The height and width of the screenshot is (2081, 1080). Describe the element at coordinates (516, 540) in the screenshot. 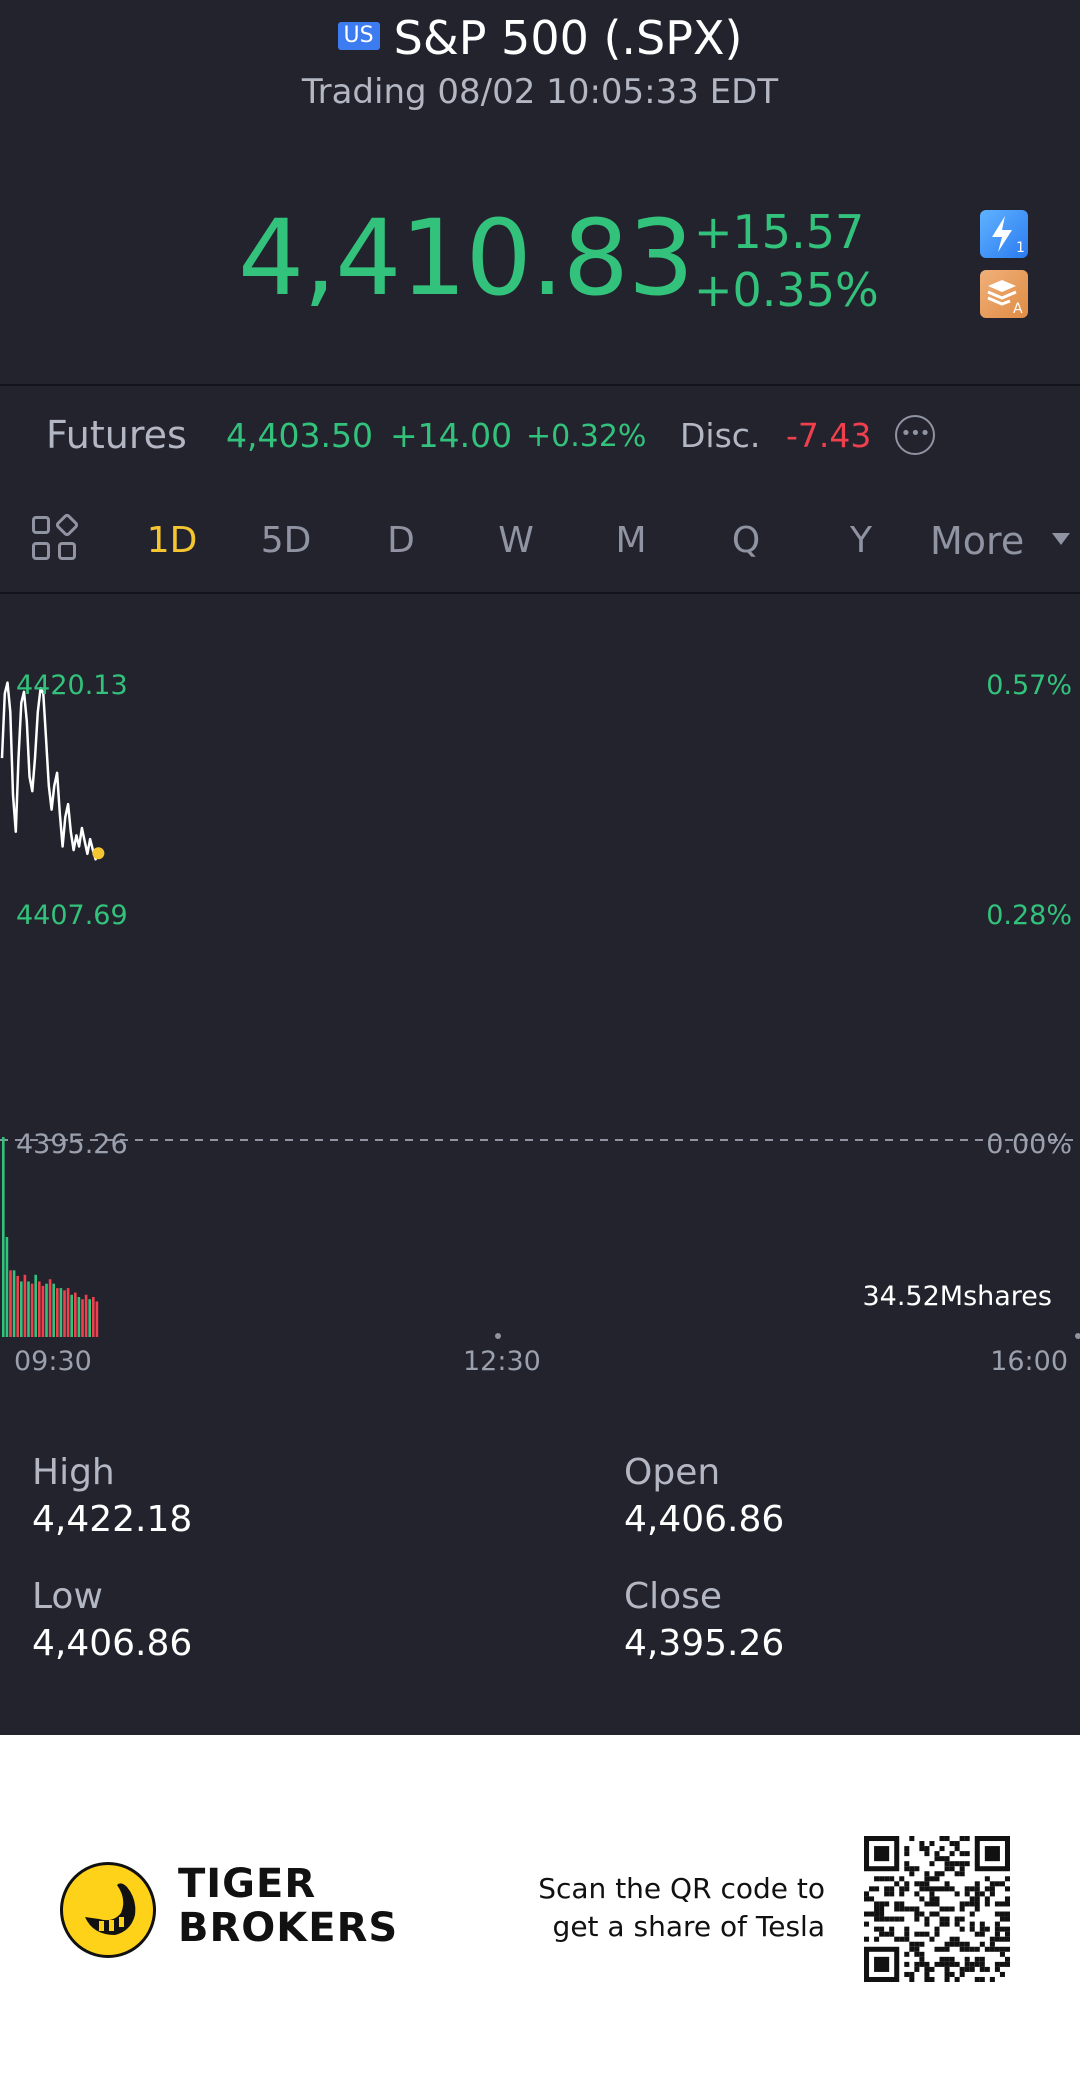

I see `tab-week: W` at that location.